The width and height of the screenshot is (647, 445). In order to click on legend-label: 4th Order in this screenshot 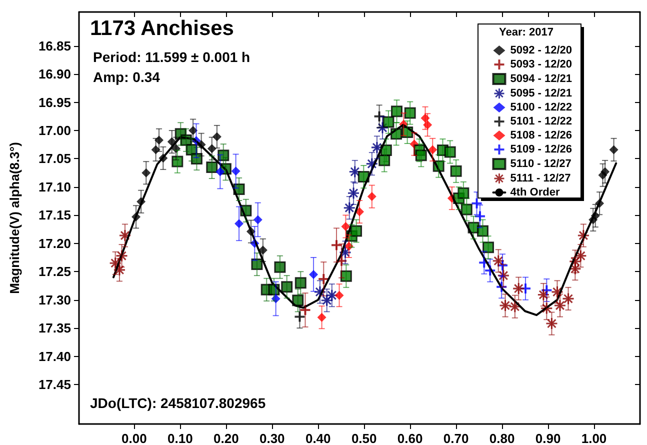, I will do `click(535, 192)`.